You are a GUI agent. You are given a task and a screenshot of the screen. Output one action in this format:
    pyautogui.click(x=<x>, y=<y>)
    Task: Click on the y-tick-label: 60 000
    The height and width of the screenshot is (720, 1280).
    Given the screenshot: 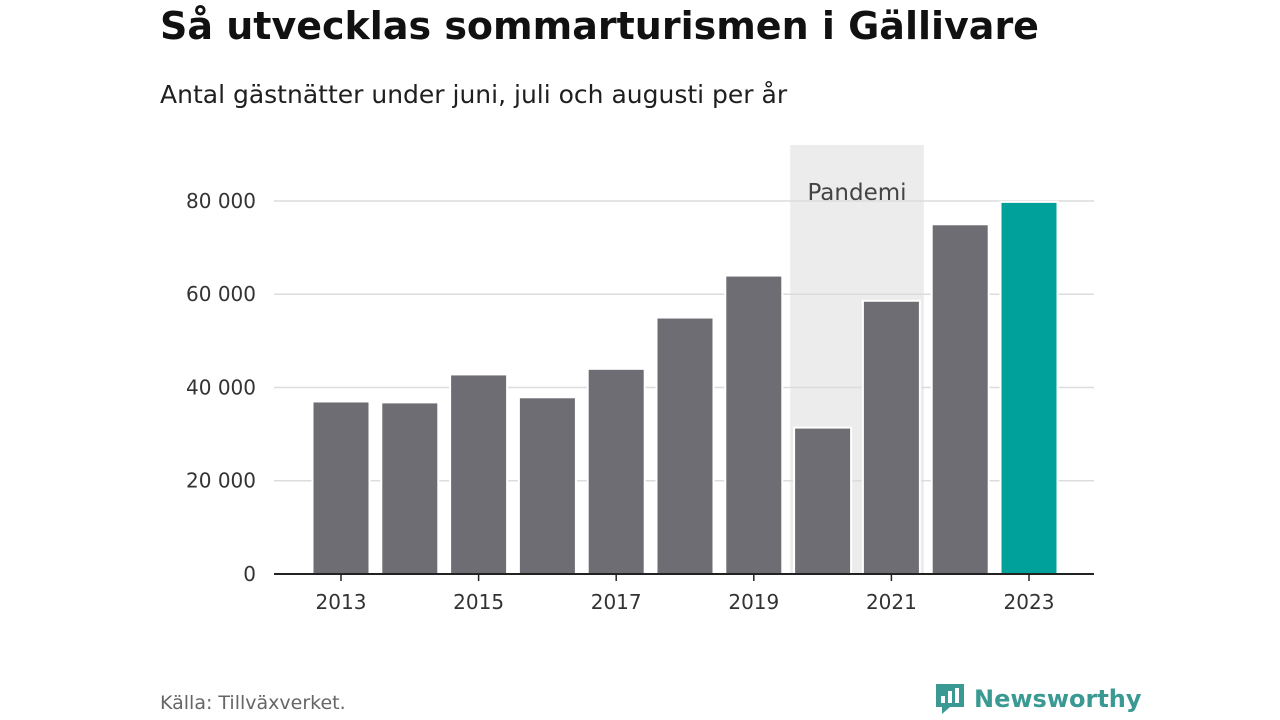 What is the action you would take?
    pyautogui.click(x=221, y=294)
    